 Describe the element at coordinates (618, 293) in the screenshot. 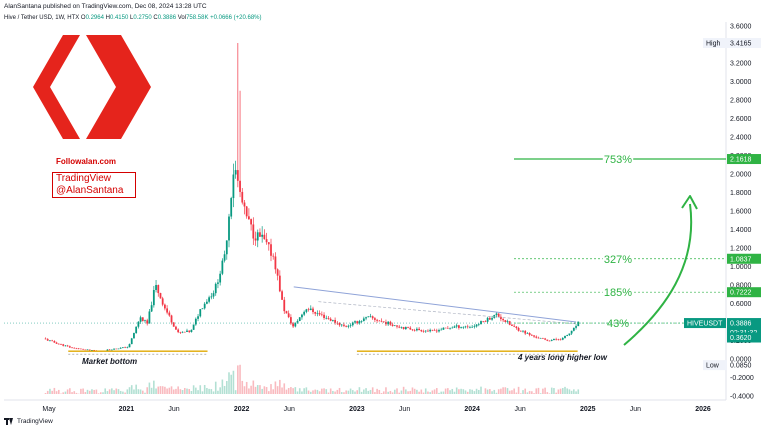

I see `target-percent-label: 185%` at that location.